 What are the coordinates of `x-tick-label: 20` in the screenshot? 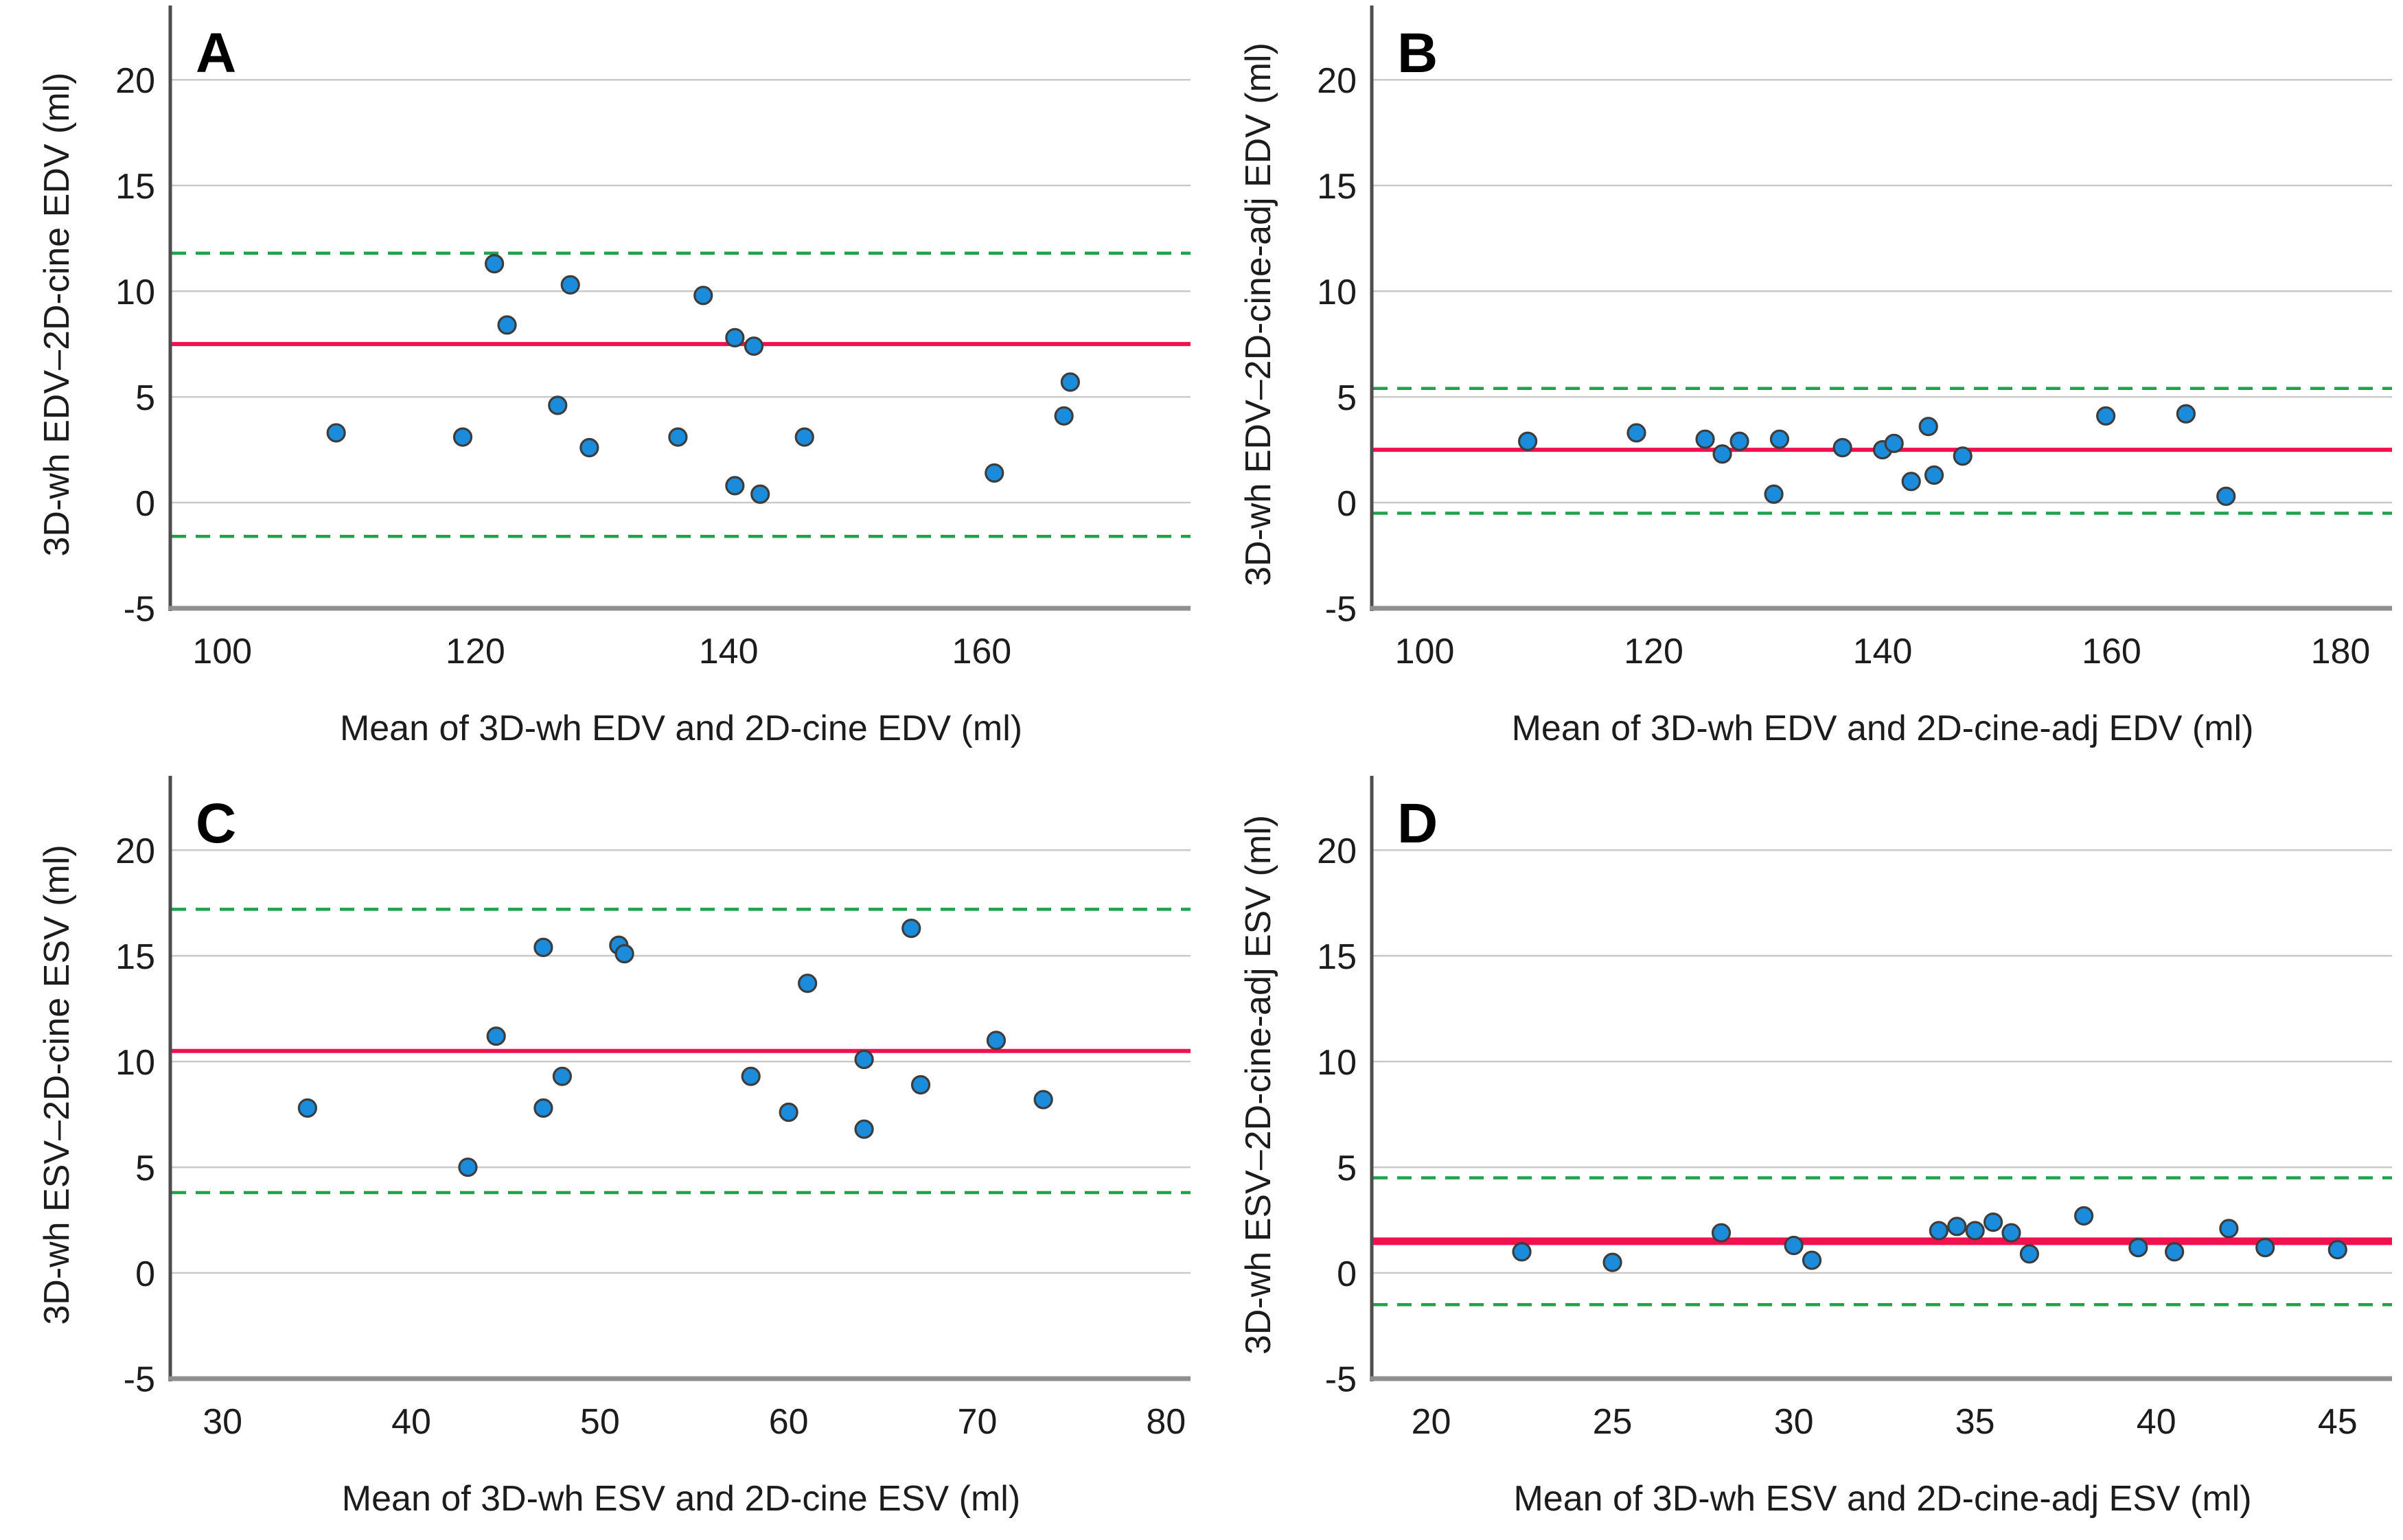 It's located at (1432, 1422).